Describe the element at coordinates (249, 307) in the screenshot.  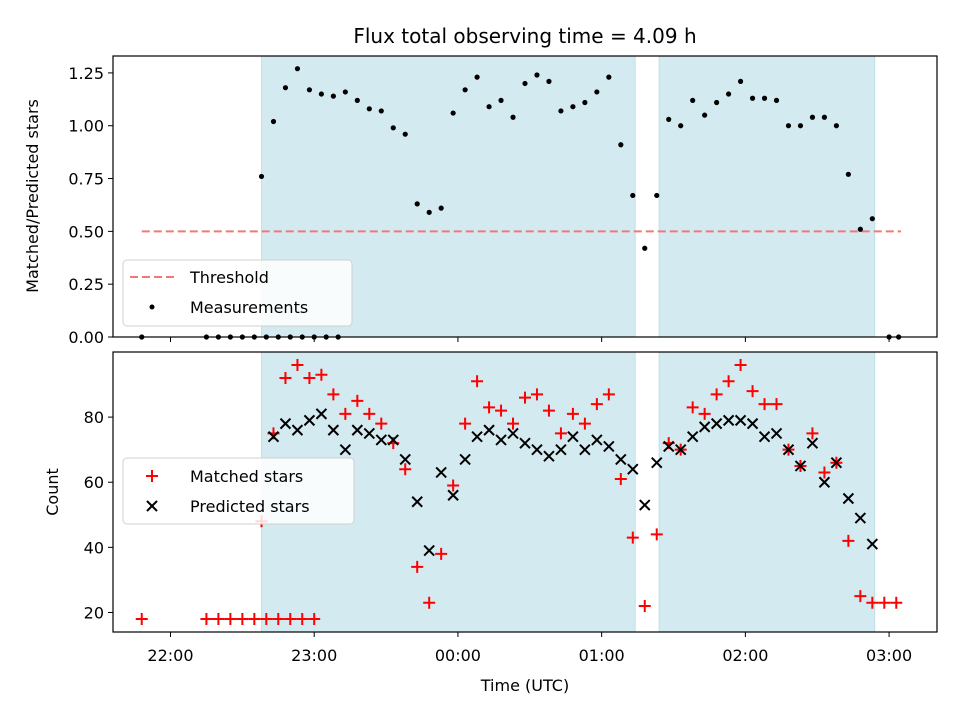
I see `measurements-legend-label: Measurements` at that location.